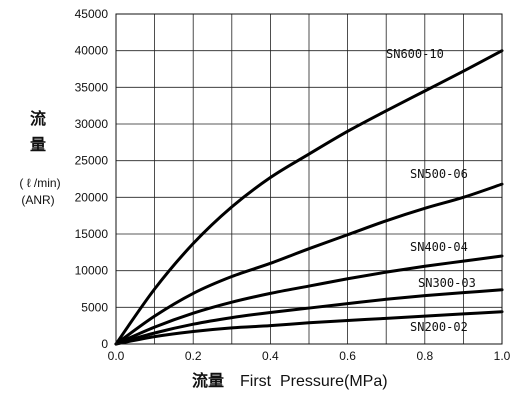 Image resolution: width=514 pixels, height=394 pixels. What do you see at coordinates (439, 247) in the screenshot?
I see `series-label-sn400-04: SN400-04` at bounding box center [439, 247].